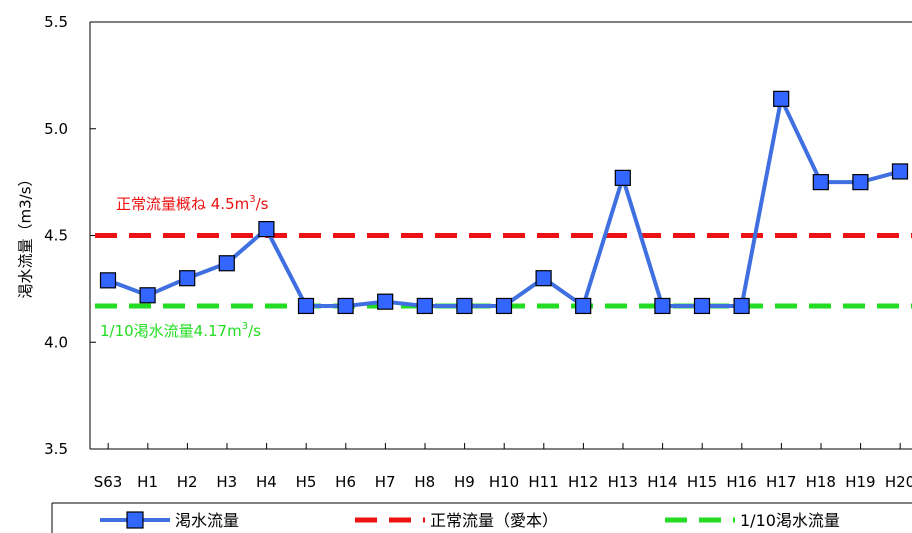  Describe the element at coordinates (424, 482) in the screenshot. I see `x-tick-label: H8` at that location.